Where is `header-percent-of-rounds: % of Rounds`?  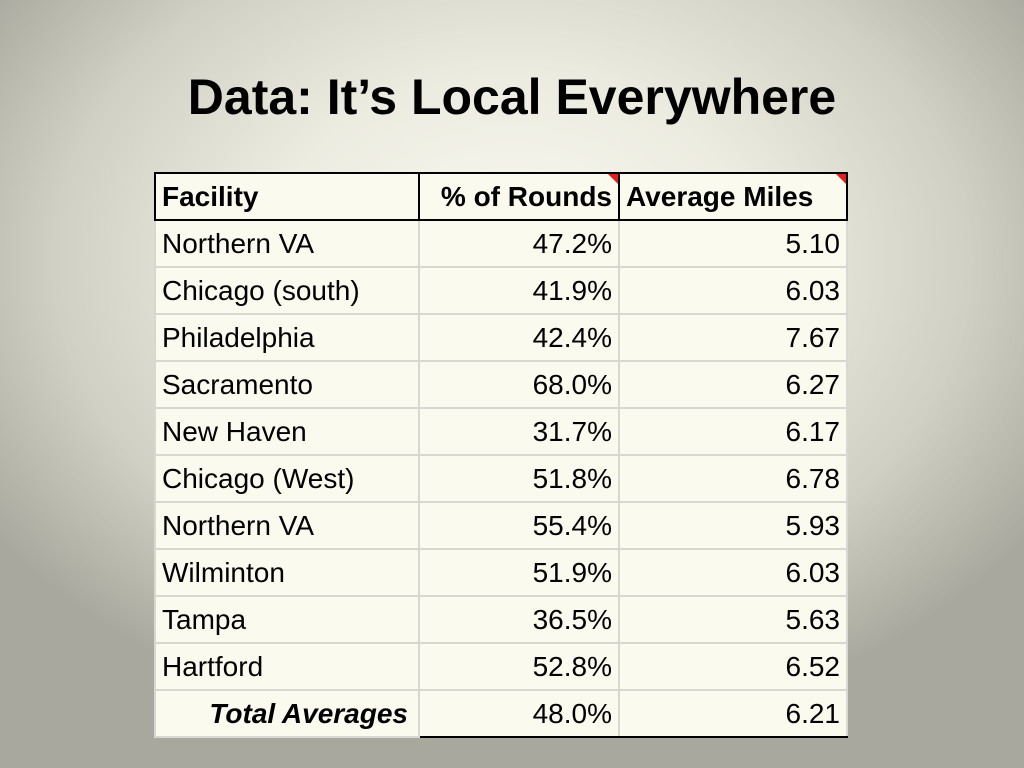
header-percent-of-rounds: % of Rounds is located at coordinates (519, 196).